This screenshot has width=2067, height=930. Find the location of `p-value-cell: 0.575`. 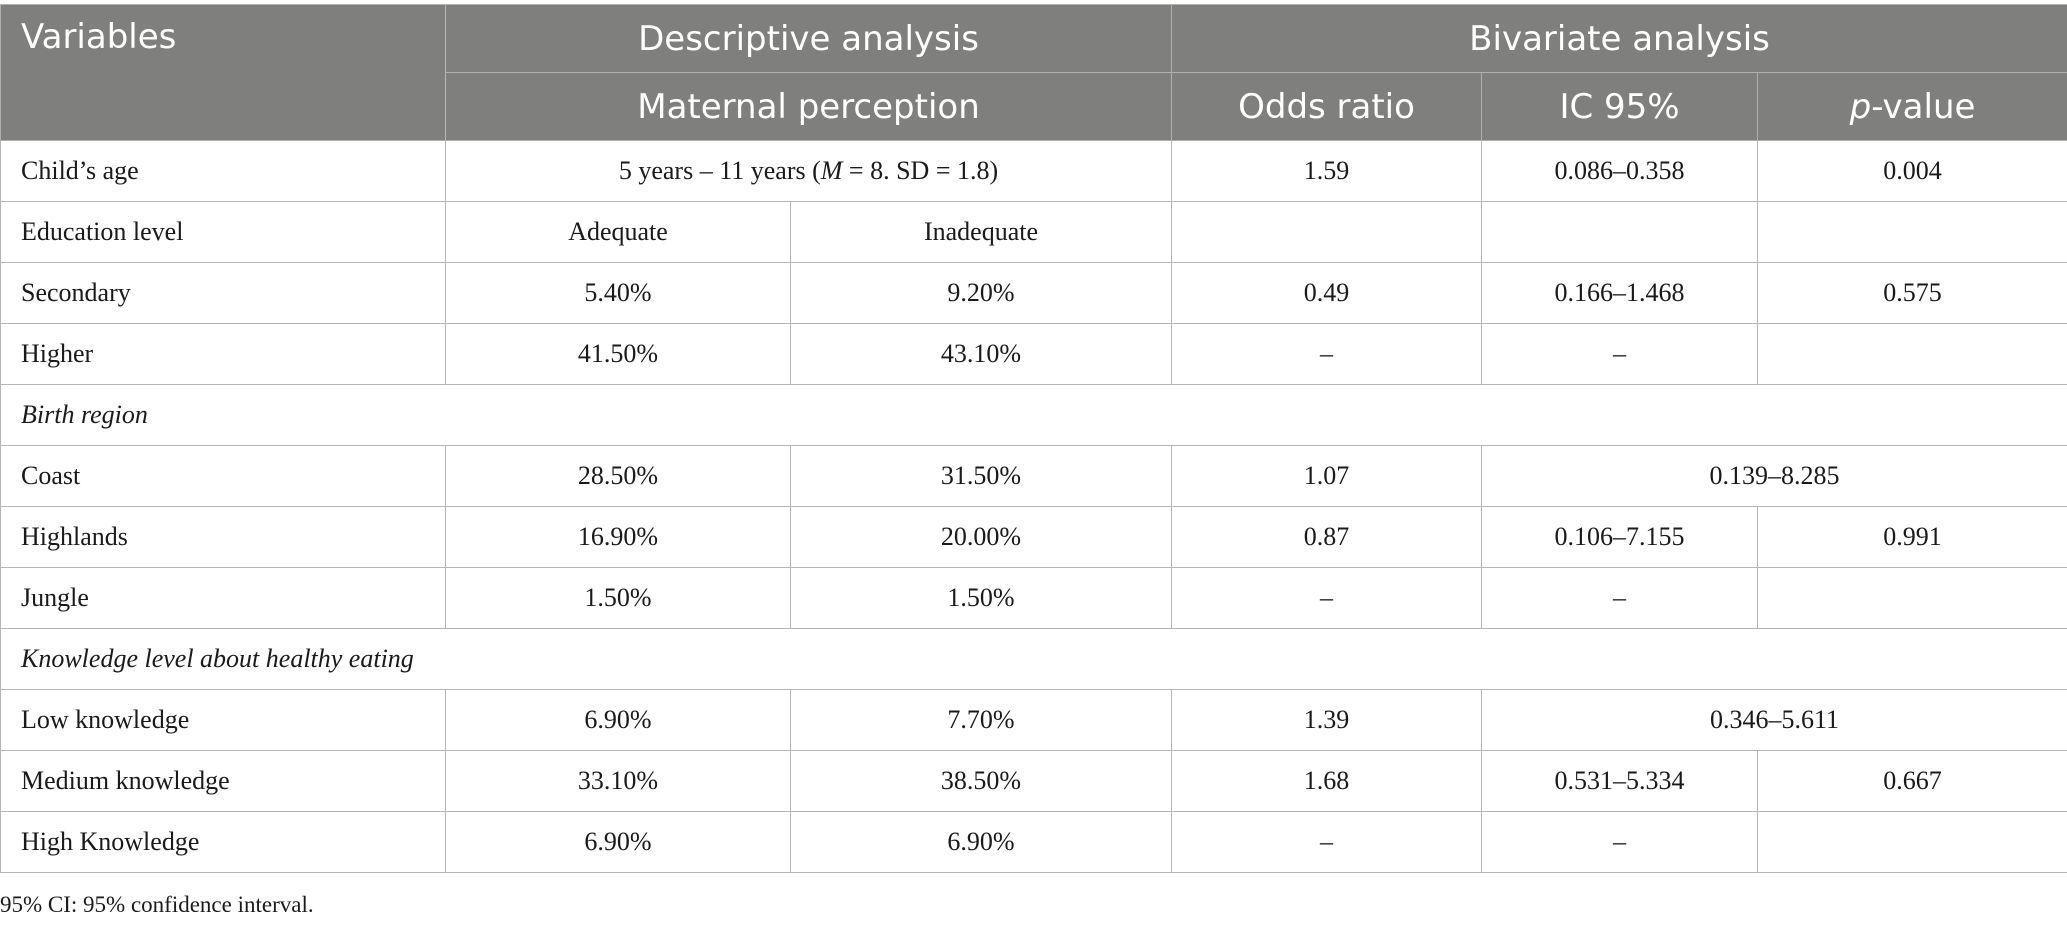

p-value-cell: 0.575 is located at coordinates (1912, 293).